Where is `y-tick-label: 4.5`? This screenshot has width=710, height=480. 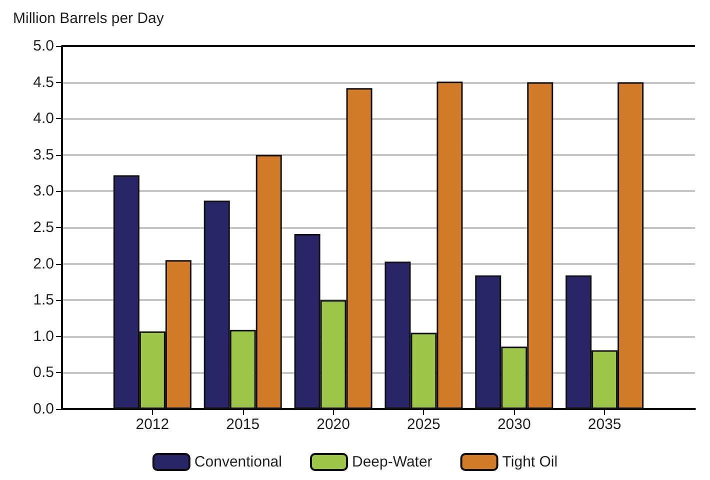
y-tick-label: 4.5 is located at coordinates (43, 82).